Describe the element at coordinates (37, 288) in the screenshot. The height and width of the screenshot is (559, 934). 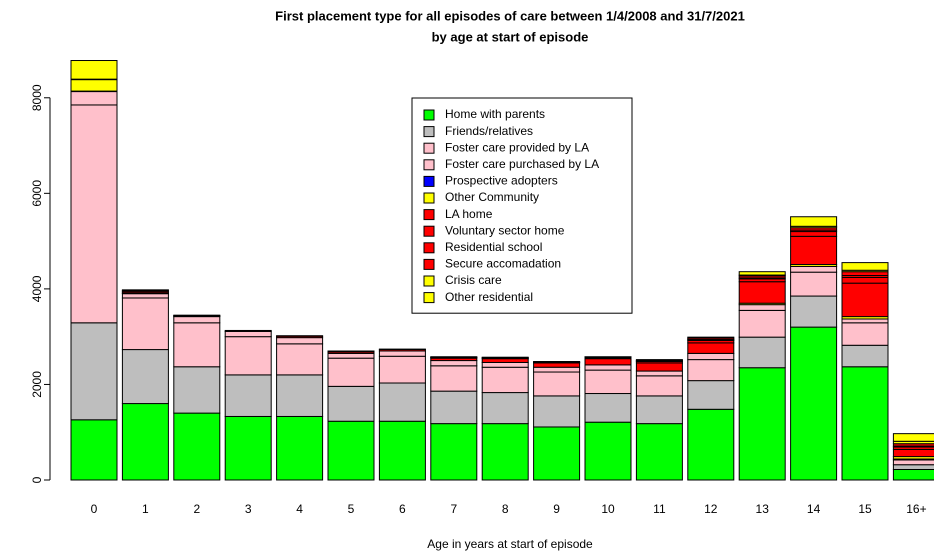
I see `y-tick-label: 4000` at that location.